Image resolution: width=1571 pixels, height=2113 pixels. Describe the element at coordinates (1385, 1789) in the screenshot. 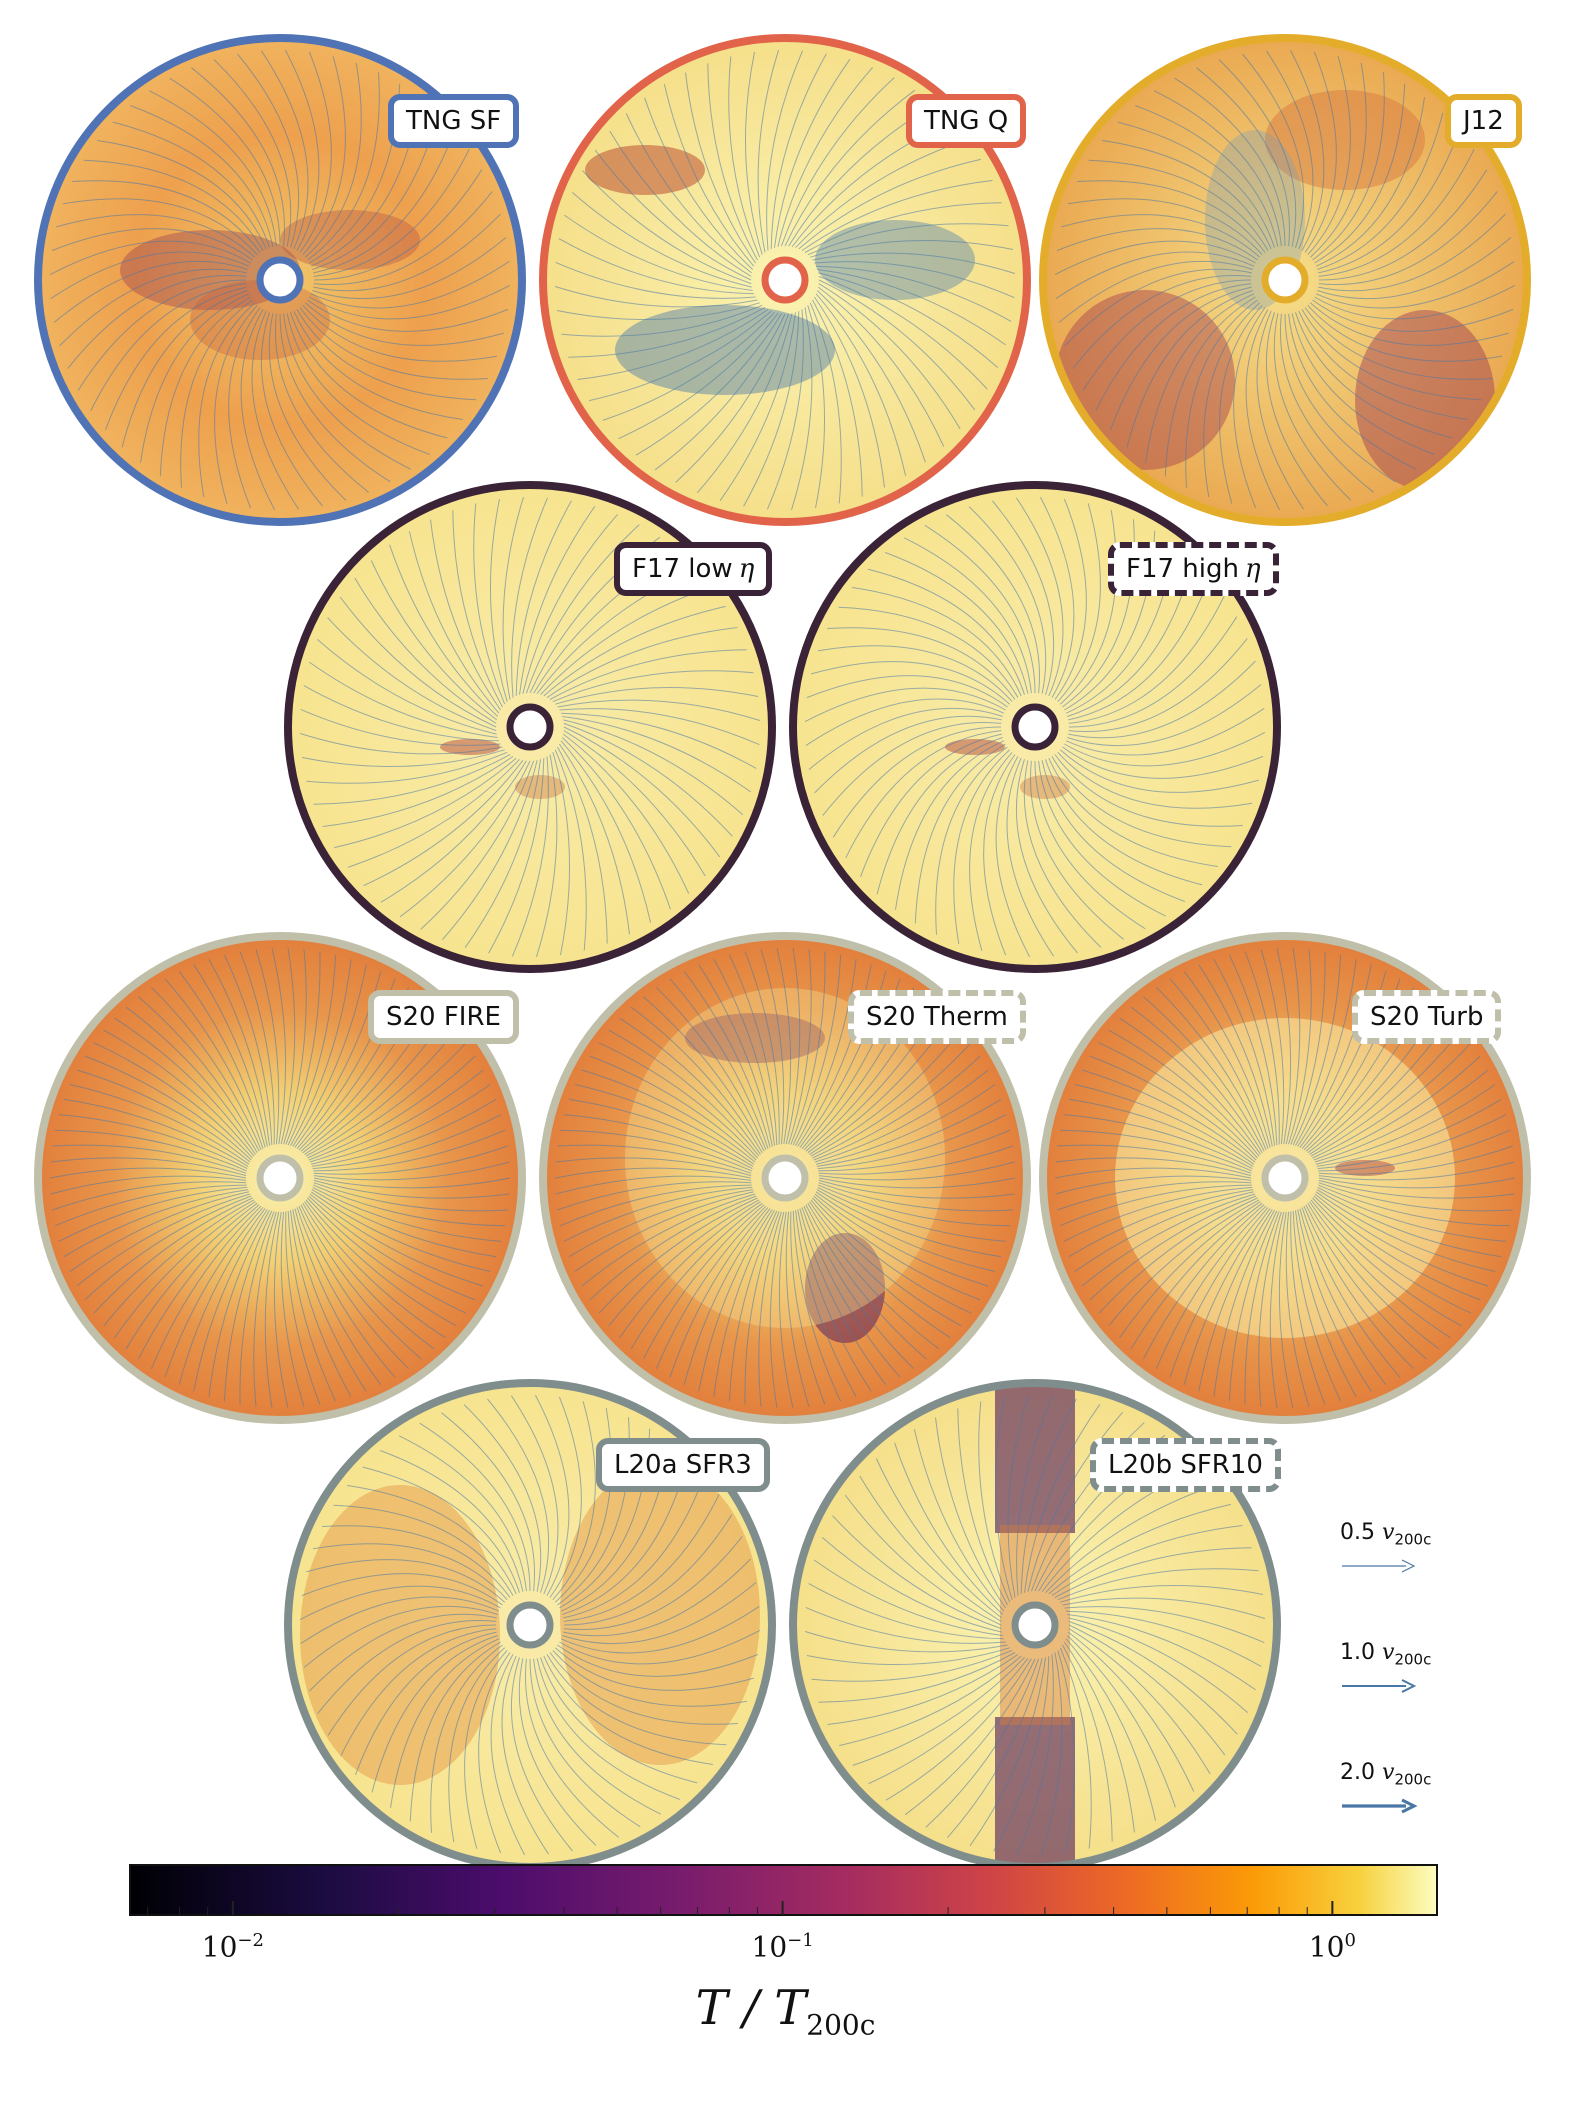

I see `velocity-legend-item: 2.0 v200c` at that location.